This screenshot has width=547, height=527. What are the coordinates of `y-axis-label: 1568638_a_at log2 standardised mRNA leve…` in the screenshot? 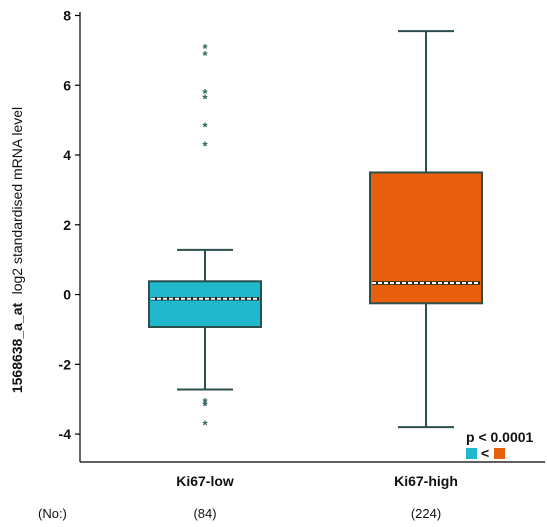 It's located at (17, 250).